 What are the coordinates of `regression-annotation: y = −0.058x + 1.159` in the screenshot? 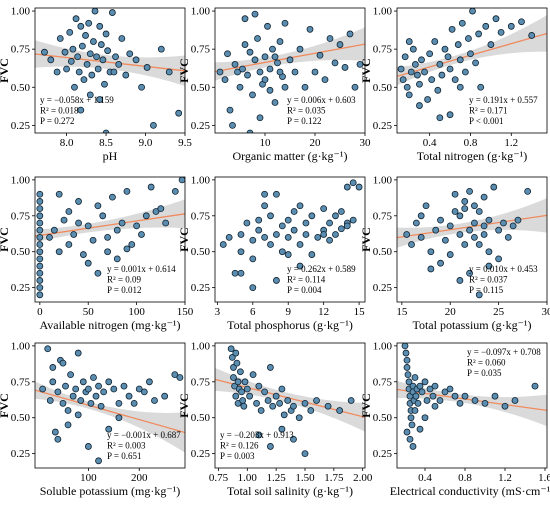 It's located at (77, 100).